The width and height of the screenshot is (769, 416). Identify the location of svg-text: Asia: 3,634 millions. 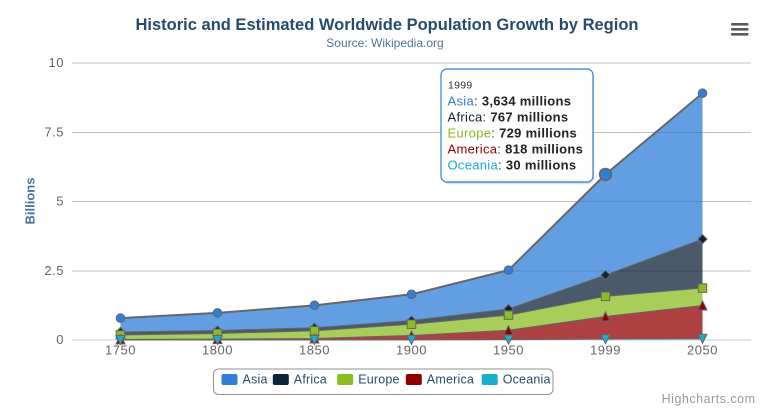
(510, 101).